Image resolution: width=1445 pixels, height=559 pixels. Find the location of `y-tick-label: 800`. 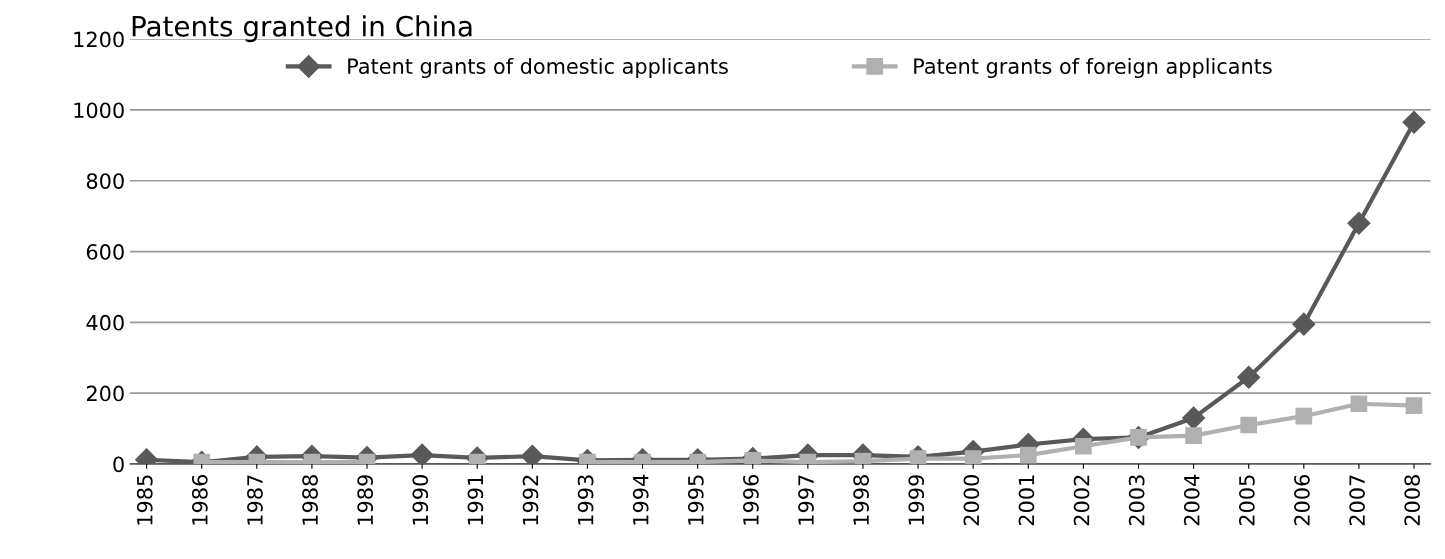

y-tick-label: 800 is located at coordinates (105, 181).